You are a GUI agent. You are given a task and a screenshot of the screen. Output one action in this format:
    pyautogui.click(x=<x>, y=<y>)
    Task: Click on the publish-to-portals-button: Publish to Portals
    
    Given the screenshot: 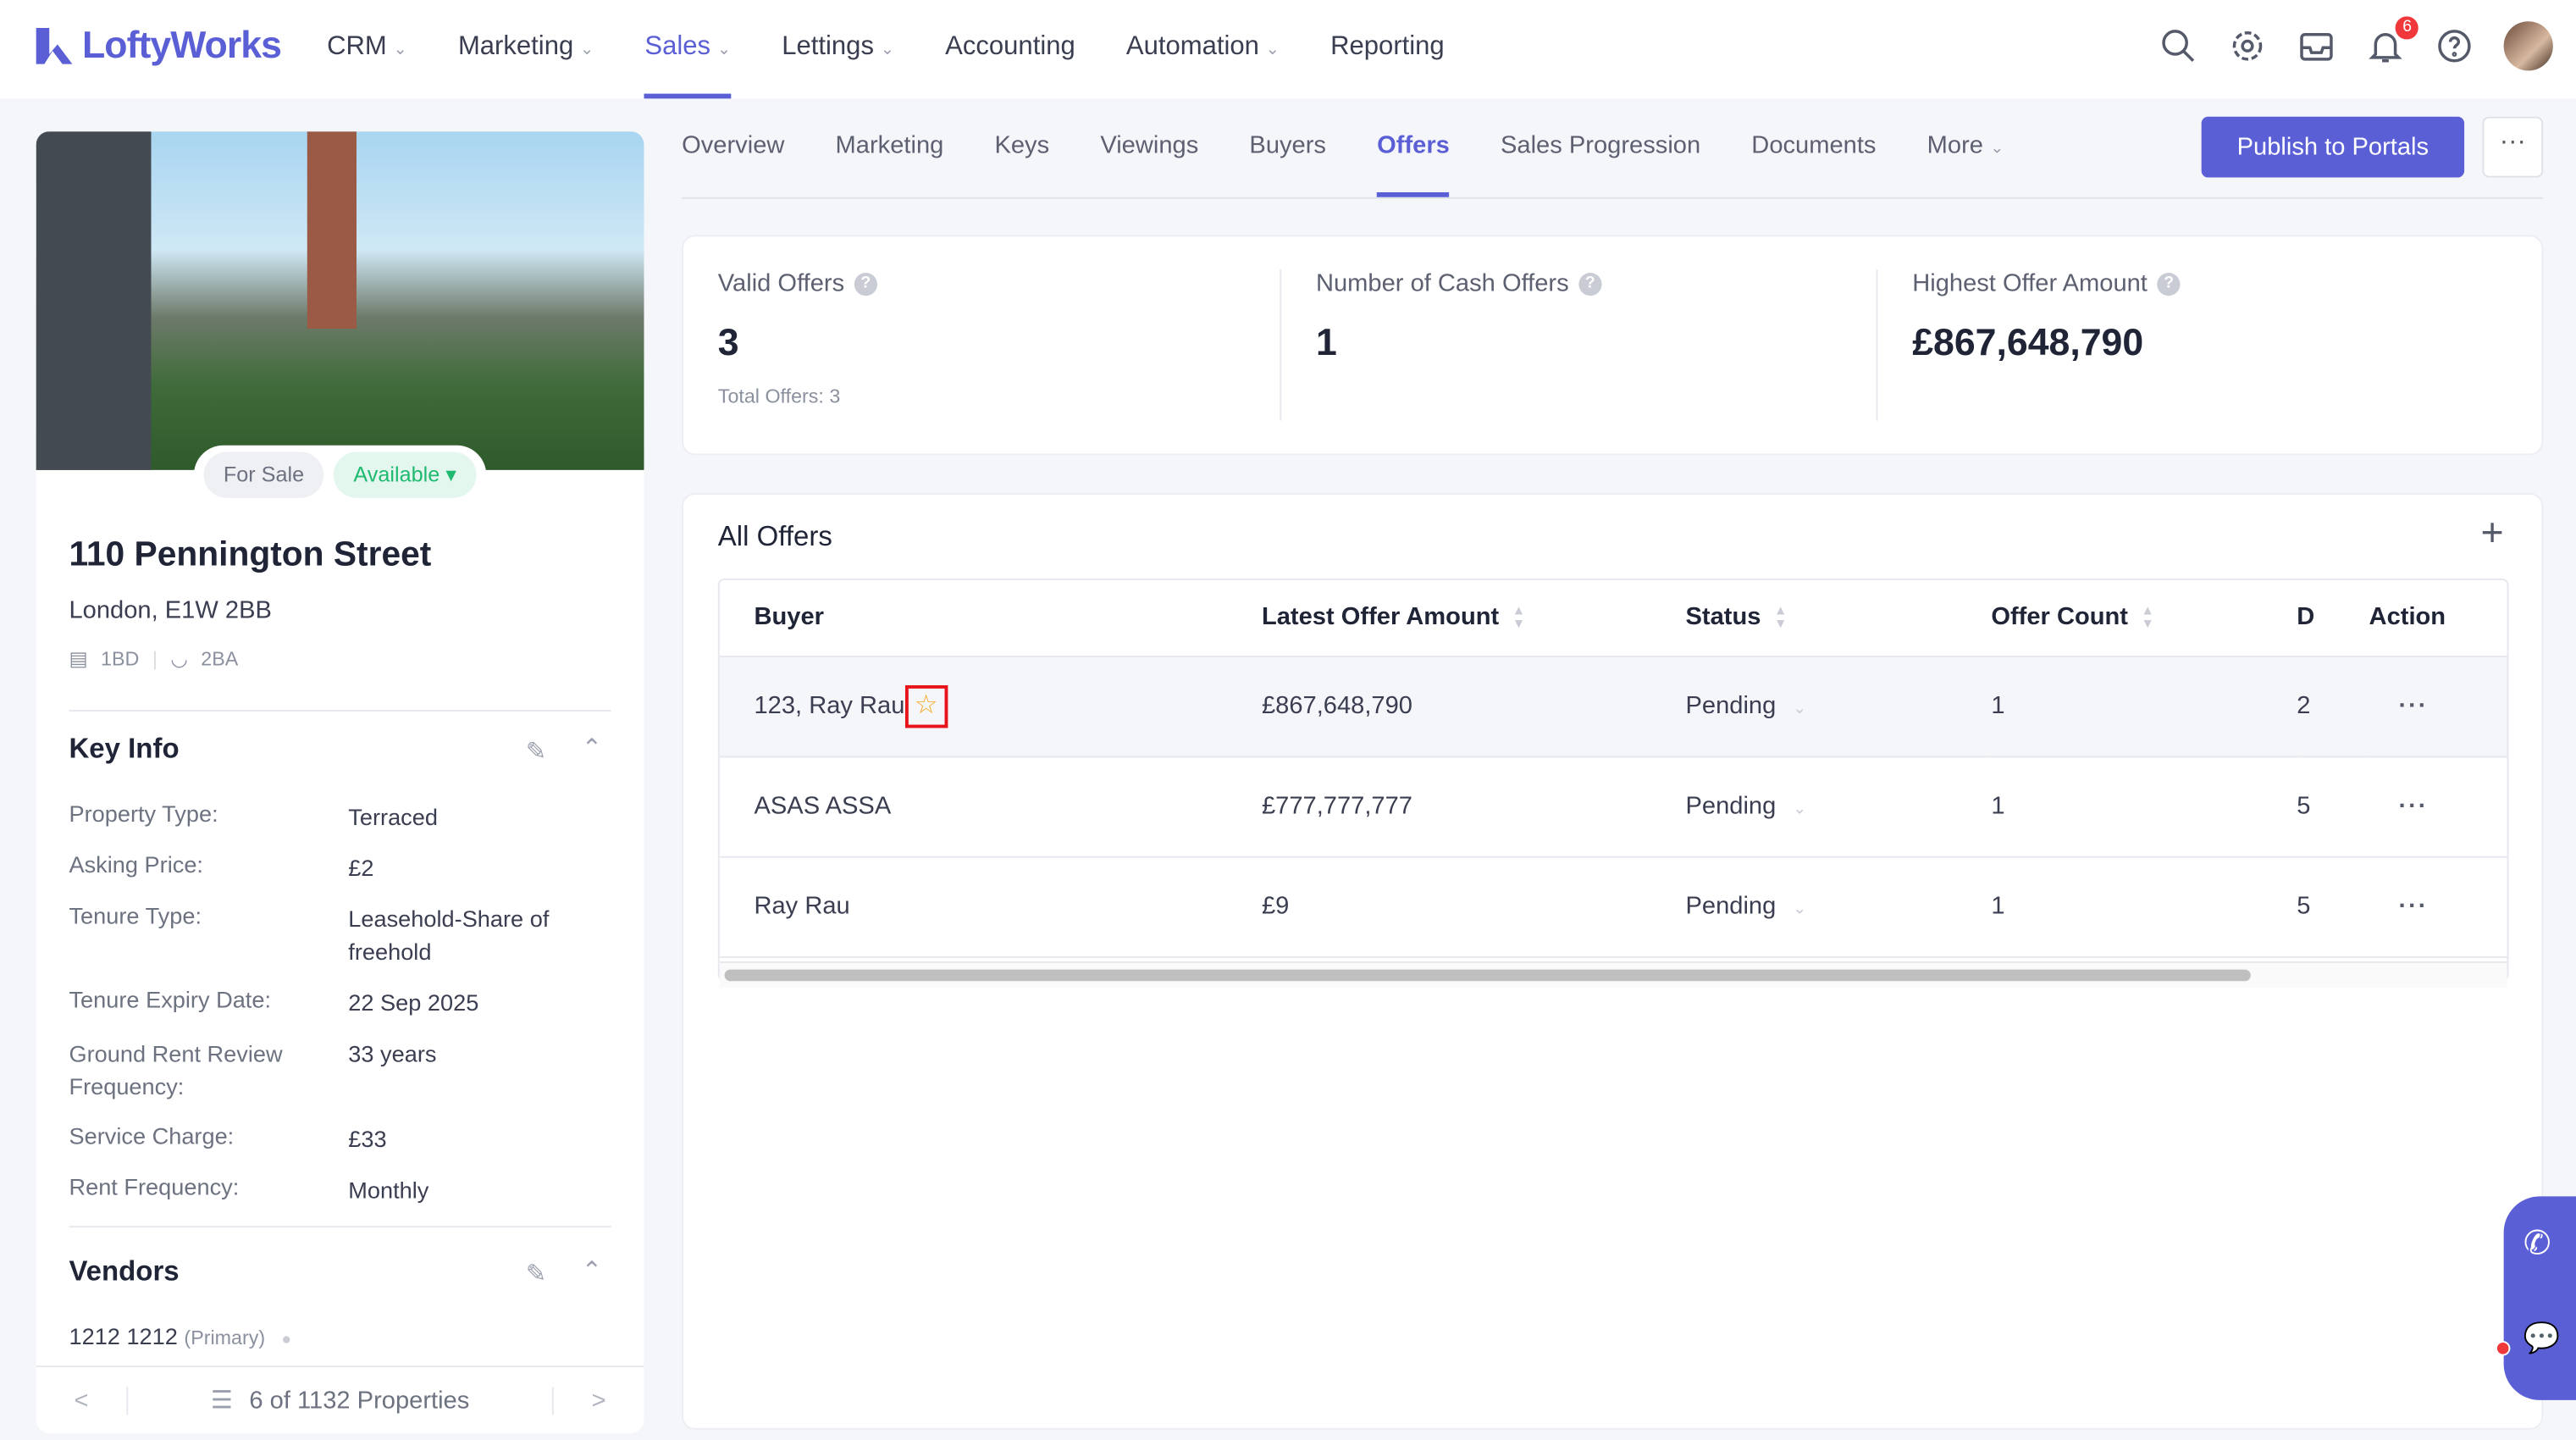 What is the action you would take?
    pyautogui.click(x=2333, y=147)
    